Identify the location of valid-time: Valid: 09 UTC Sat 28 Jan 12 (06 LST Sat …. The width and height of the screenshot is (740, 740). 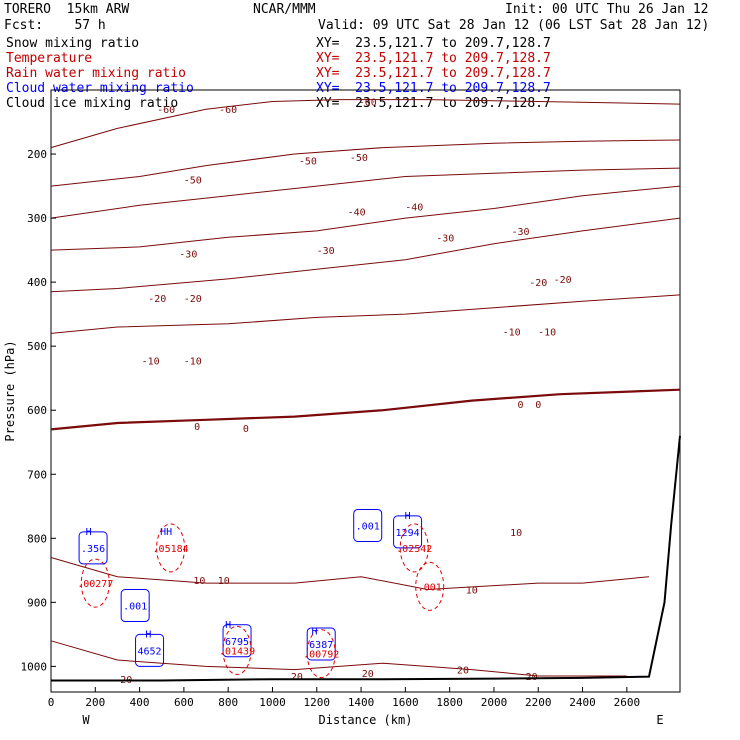
(514, 25).